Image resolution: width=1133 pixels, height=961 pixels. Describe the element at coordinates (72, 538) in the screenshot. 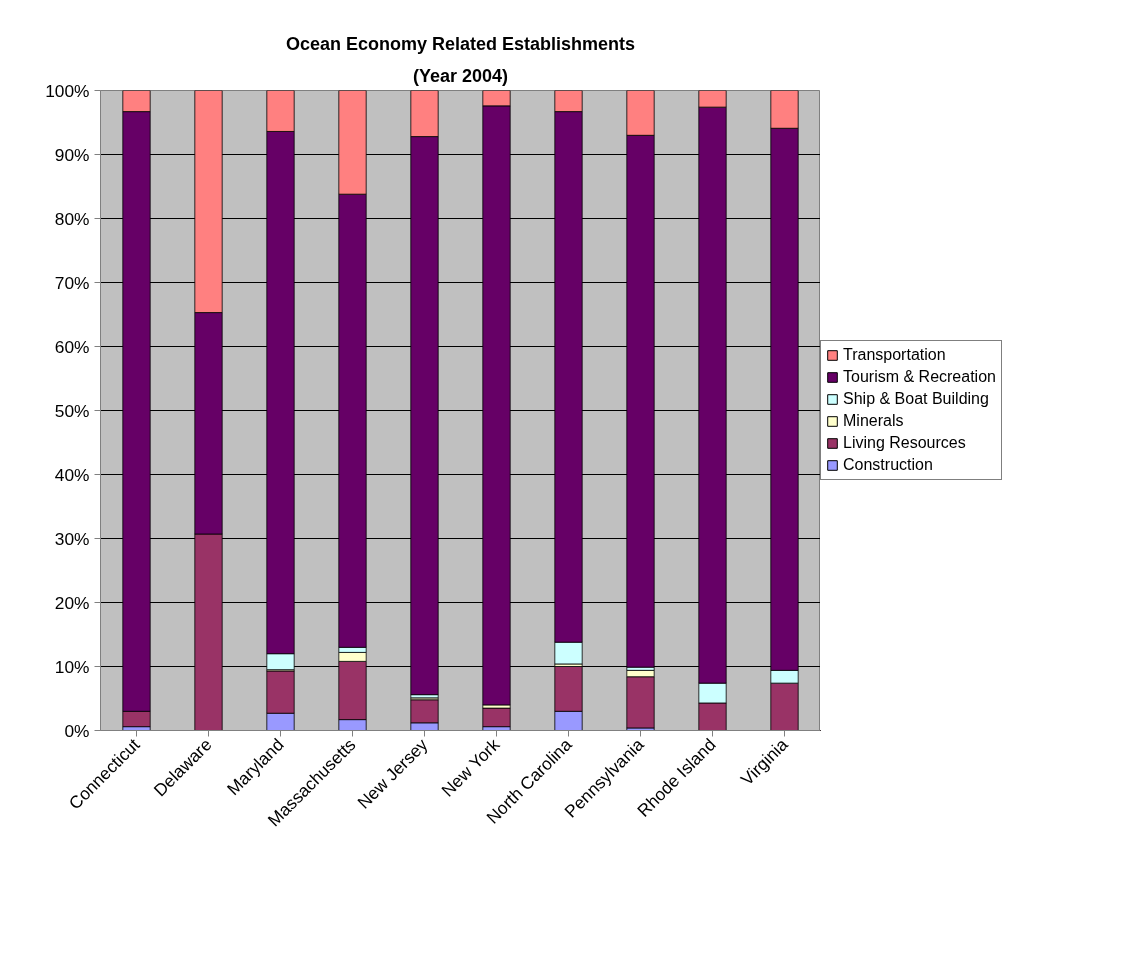

I see `y-tick-label: 30%` at that location.